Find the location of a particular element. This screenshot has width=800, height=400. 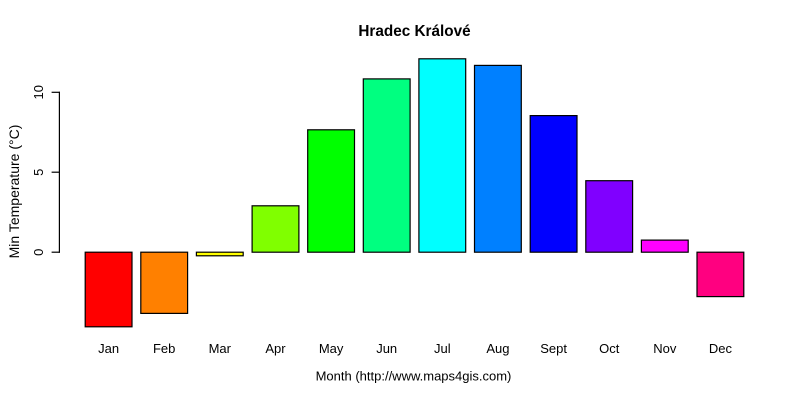

svg-text: Hradec Králové is located at coordinates (414, 31).